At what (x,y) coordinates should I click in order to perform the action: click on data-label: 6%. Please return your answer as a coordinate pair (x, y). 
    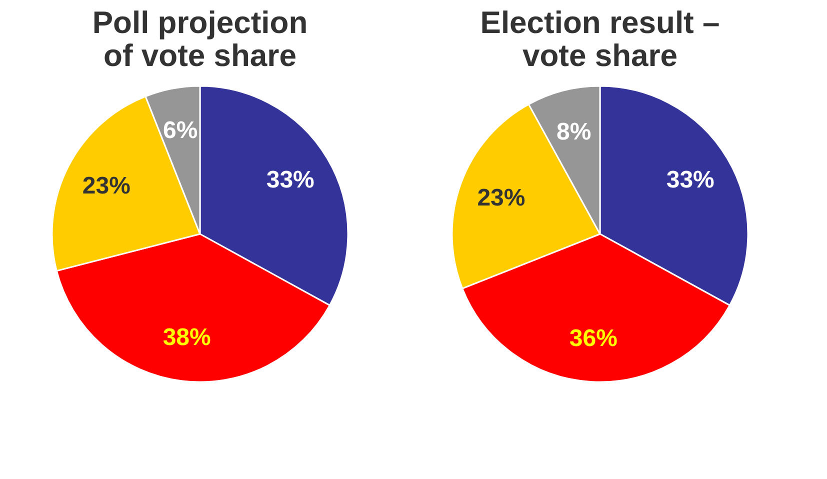
    Looking at the image, I should click on (180, 130).